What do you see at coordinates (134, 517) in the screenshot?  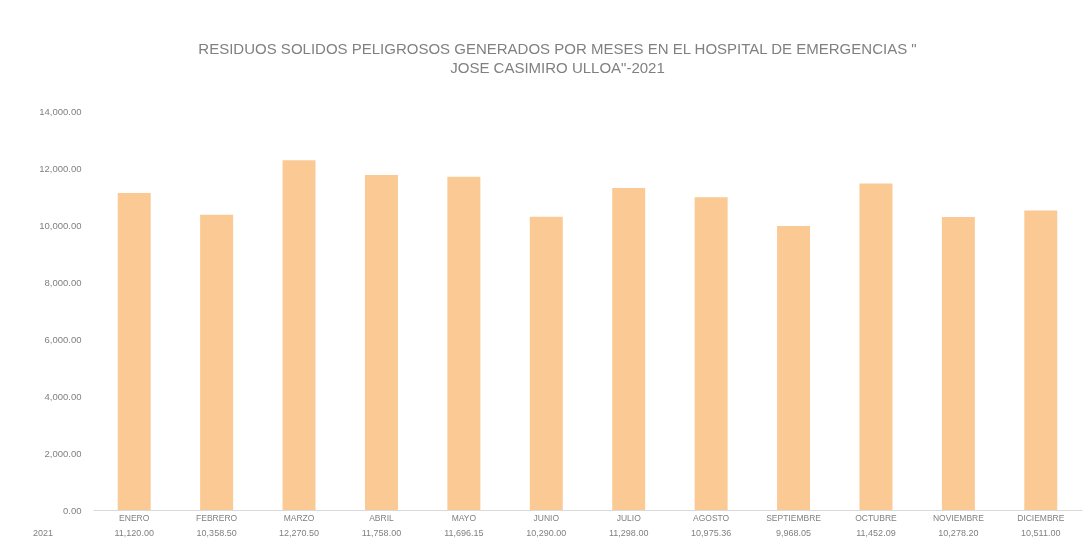 I see `x-tick-label: ENERO` at bounding box center [134, 517].